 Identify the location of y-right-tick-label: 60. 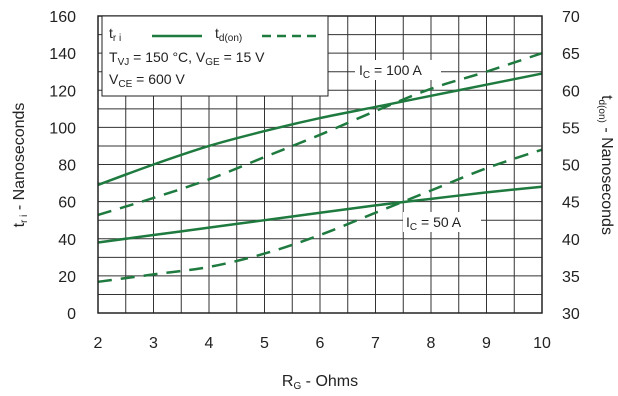
(571, 91).